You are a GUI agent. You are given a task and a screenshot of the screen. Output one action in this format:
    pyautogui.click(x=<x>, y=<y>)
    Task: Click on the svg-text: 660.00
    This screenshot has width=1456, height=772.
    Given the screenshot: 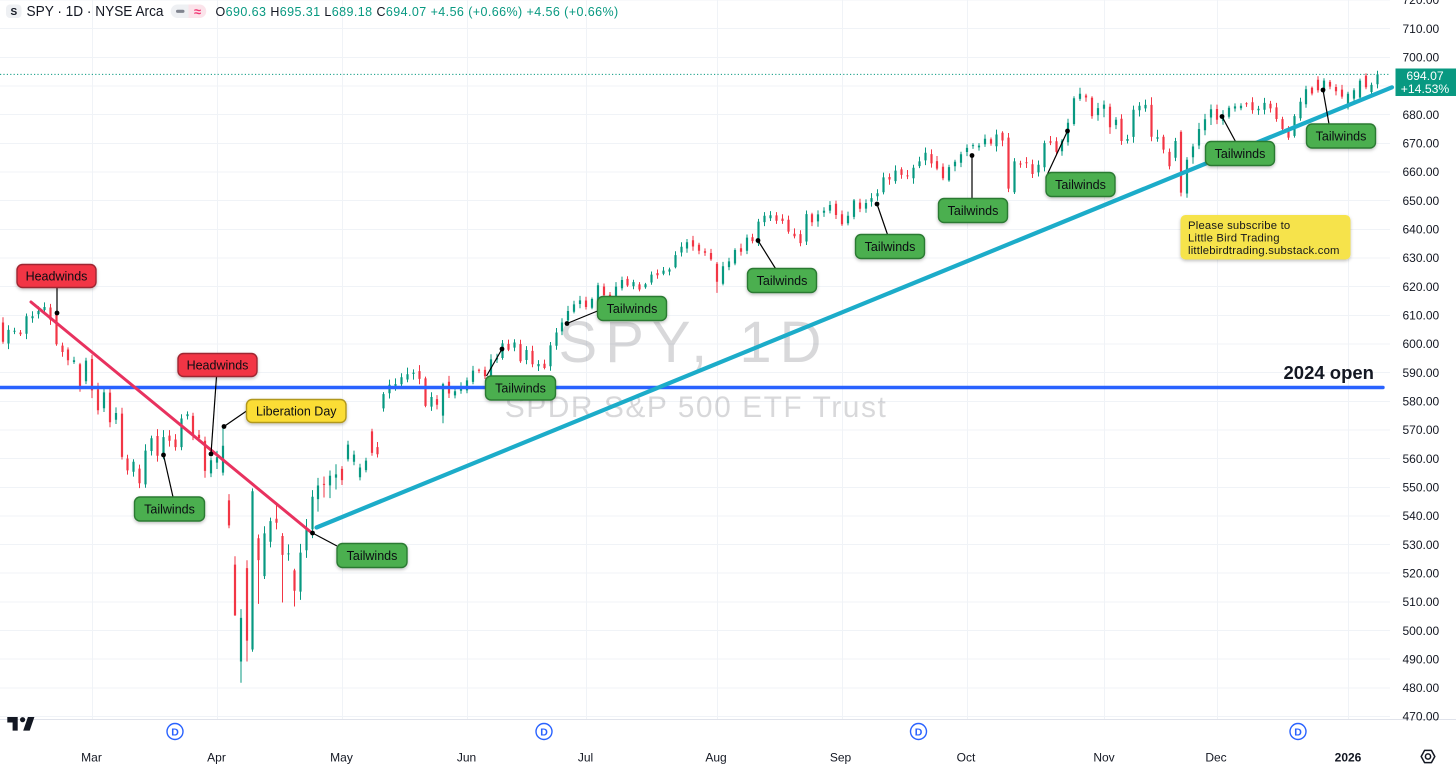 What is the action you would take?
    pyautogui.click(x=1421, y=172)
    